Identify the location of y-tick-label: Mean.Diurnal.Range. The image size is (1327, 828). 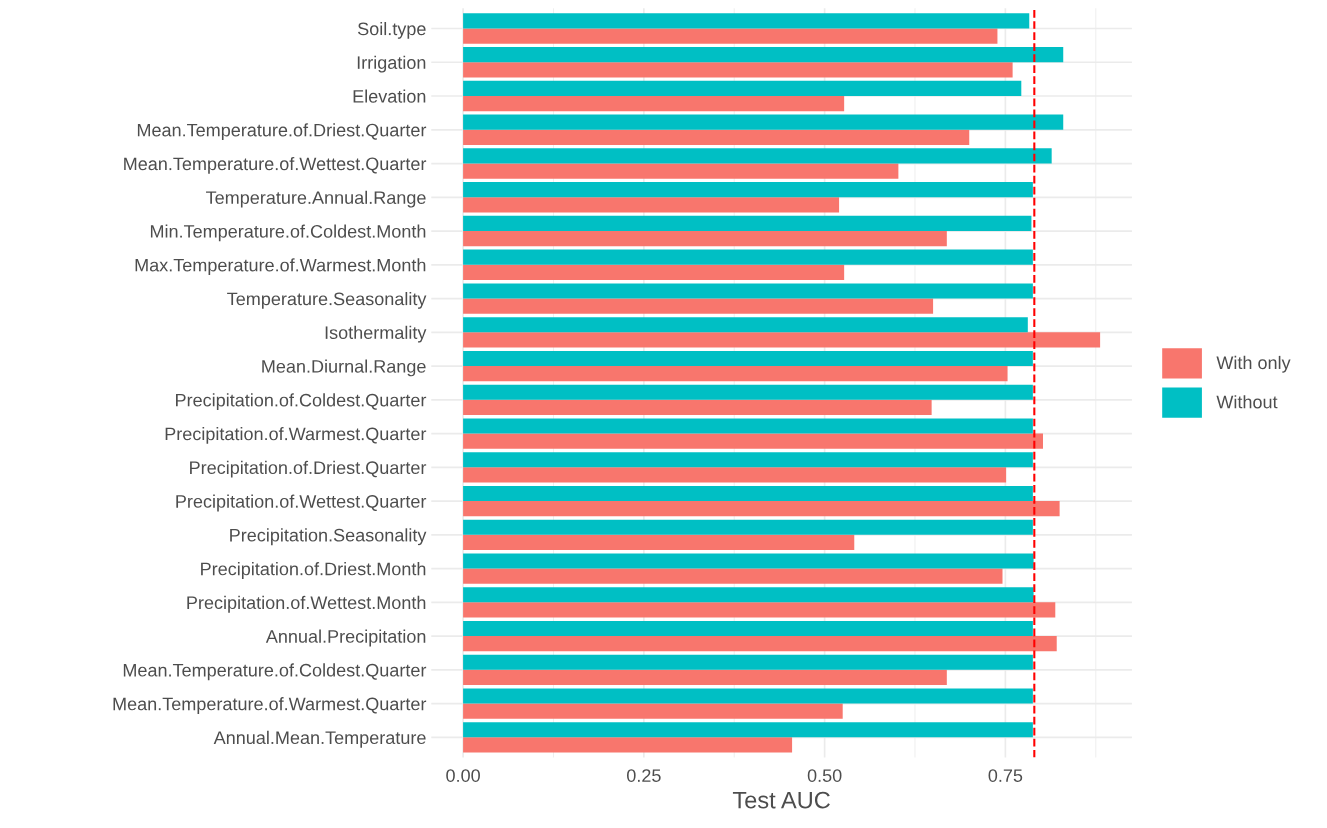
(344, 368).